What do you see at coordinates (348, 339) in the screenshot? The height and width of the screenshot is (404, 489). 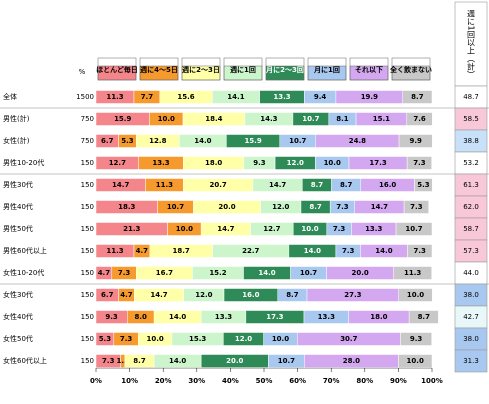 I see `value-label: 30.7` at bounding box center [348, 339].